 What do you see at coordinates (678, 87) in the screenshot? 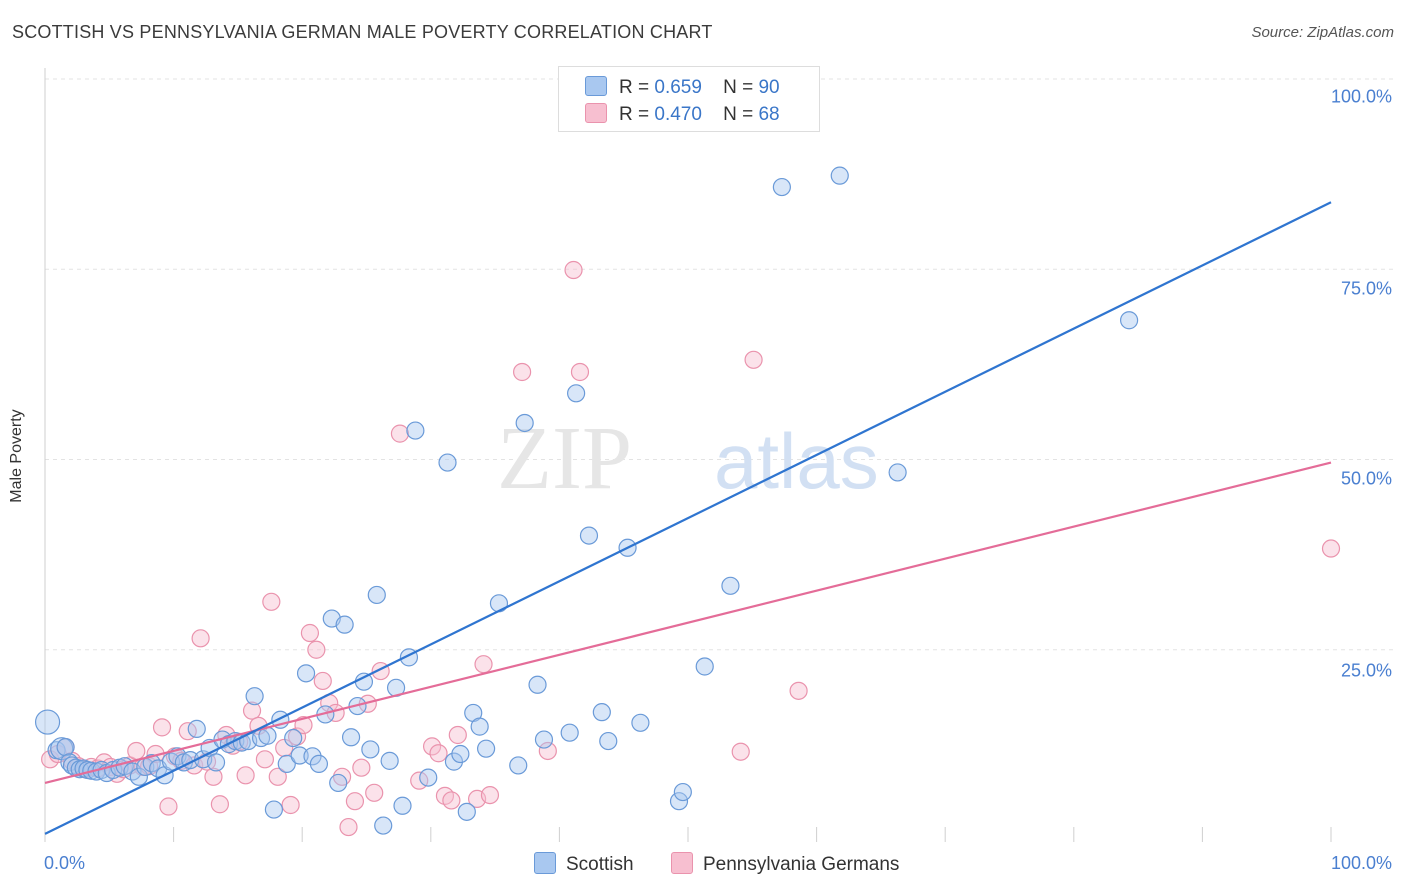
I see `legend-r-value-scottish: 0.659` at bounding box center [678, 87].